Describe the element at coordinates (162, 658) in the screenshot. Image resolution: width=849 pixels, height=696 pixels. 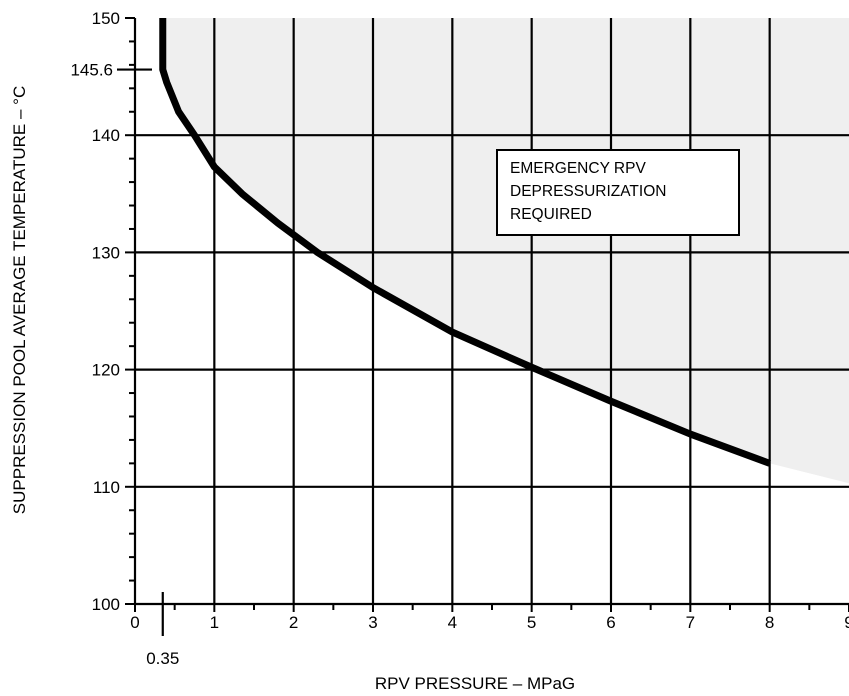
I see `annotation-label-x: 0.35` at that location.